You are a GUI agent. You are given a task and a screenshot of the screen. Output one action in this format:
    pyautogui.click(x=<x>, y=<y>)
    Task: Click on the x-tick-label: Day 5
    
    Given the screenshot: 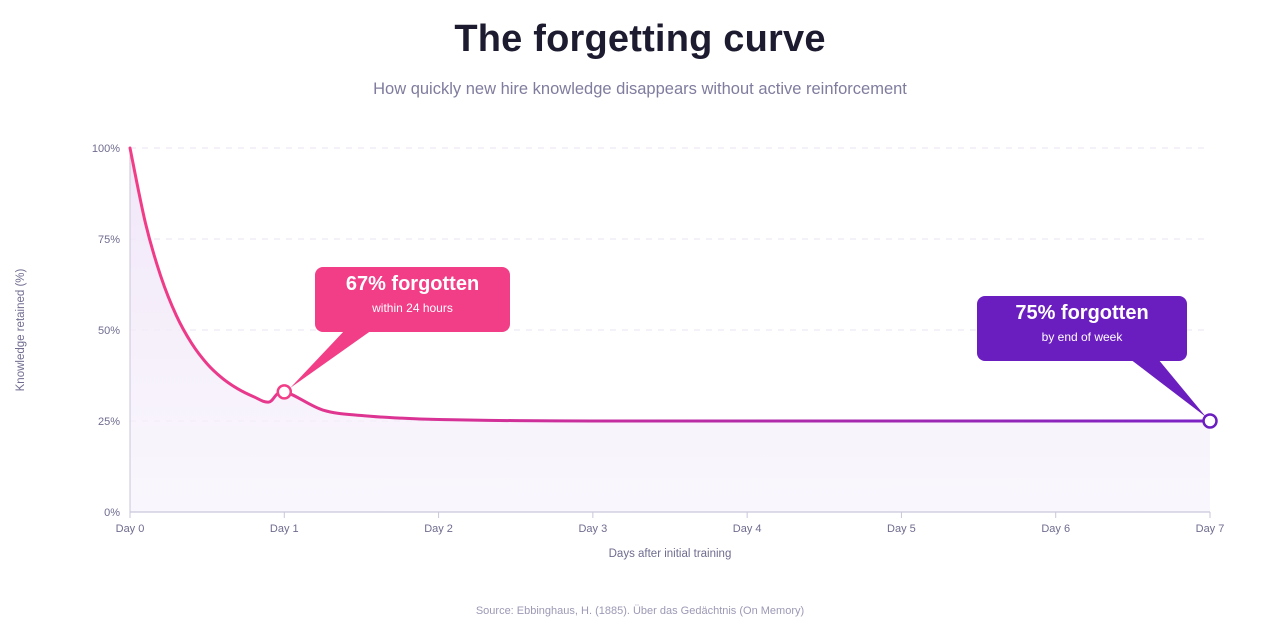 What is the action you would take?
    pyautogui.click(x=901, y=529)
    